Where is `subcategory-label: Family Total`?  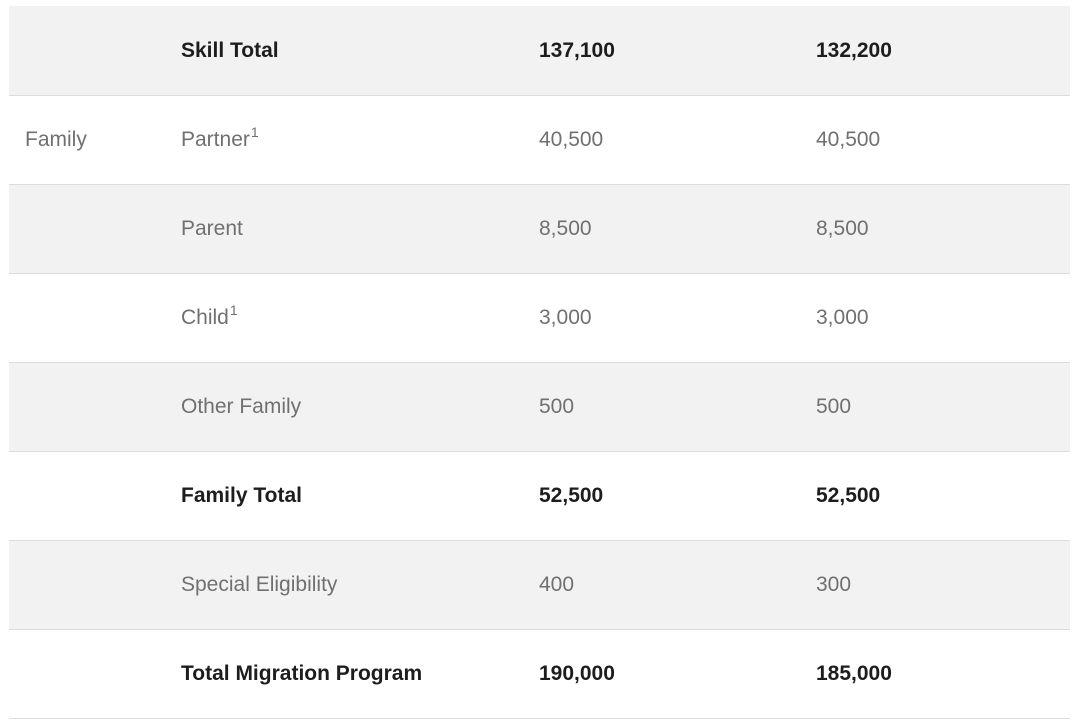 subcategory-label: Family Total is located at coordinates (241, 495).